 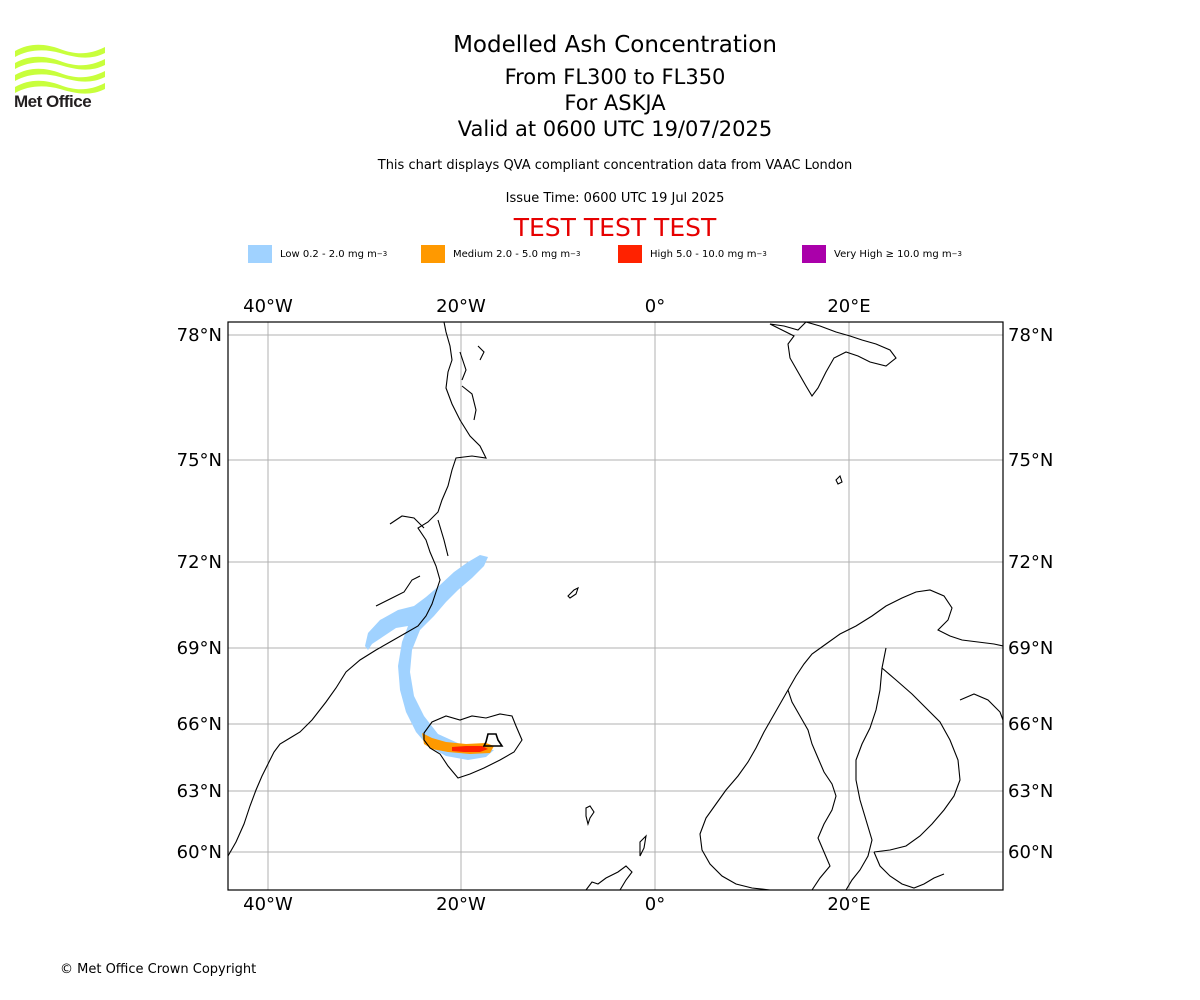 What do you see at coordinates (260, 254) in the screenshot?
I see `legend-swatch-low` at bounding box center [260, 254].